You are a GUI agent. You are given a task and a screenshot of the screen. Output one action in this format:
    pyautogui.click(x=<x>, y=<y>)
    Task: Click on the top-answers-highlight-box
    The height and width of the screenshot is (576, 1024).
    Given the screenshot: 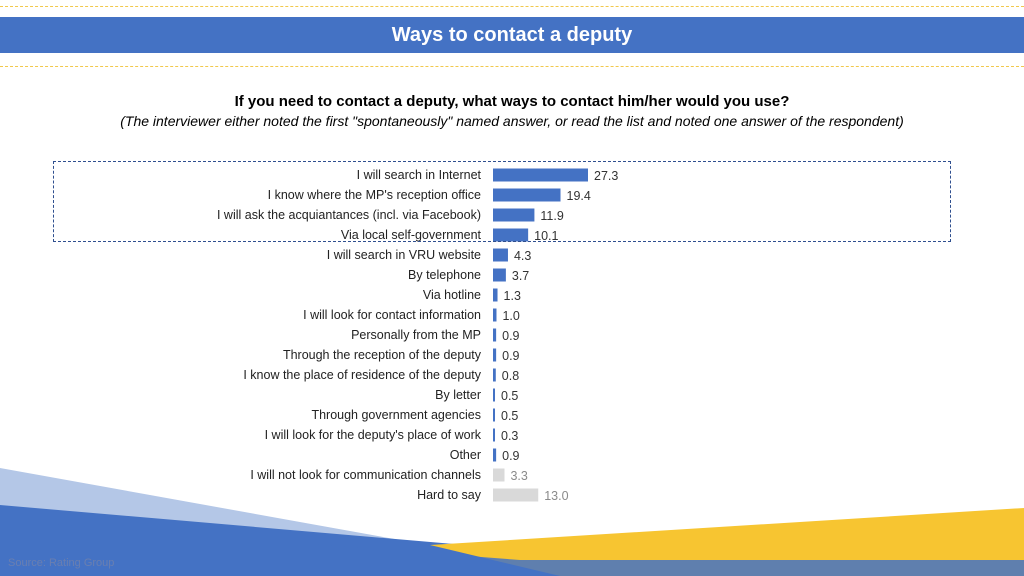 What is the action you would take?
    pyautogui.click(x=502, y=201)
    